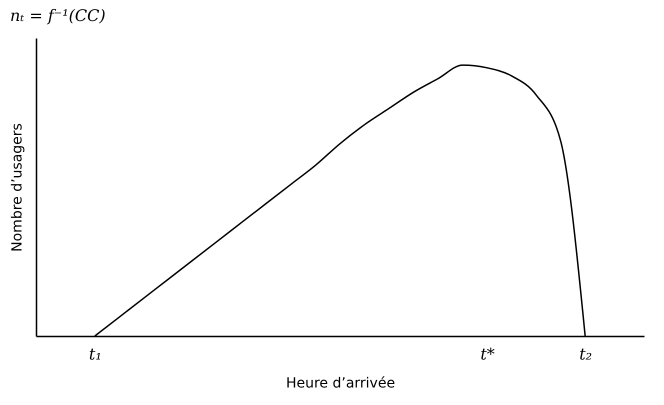 The image size is (664, 405). What do you see at coordinates (341, 384) in the screenshot?
I see `x-axis-title: Heure d’arrivée` at bounding box center [341, 384].